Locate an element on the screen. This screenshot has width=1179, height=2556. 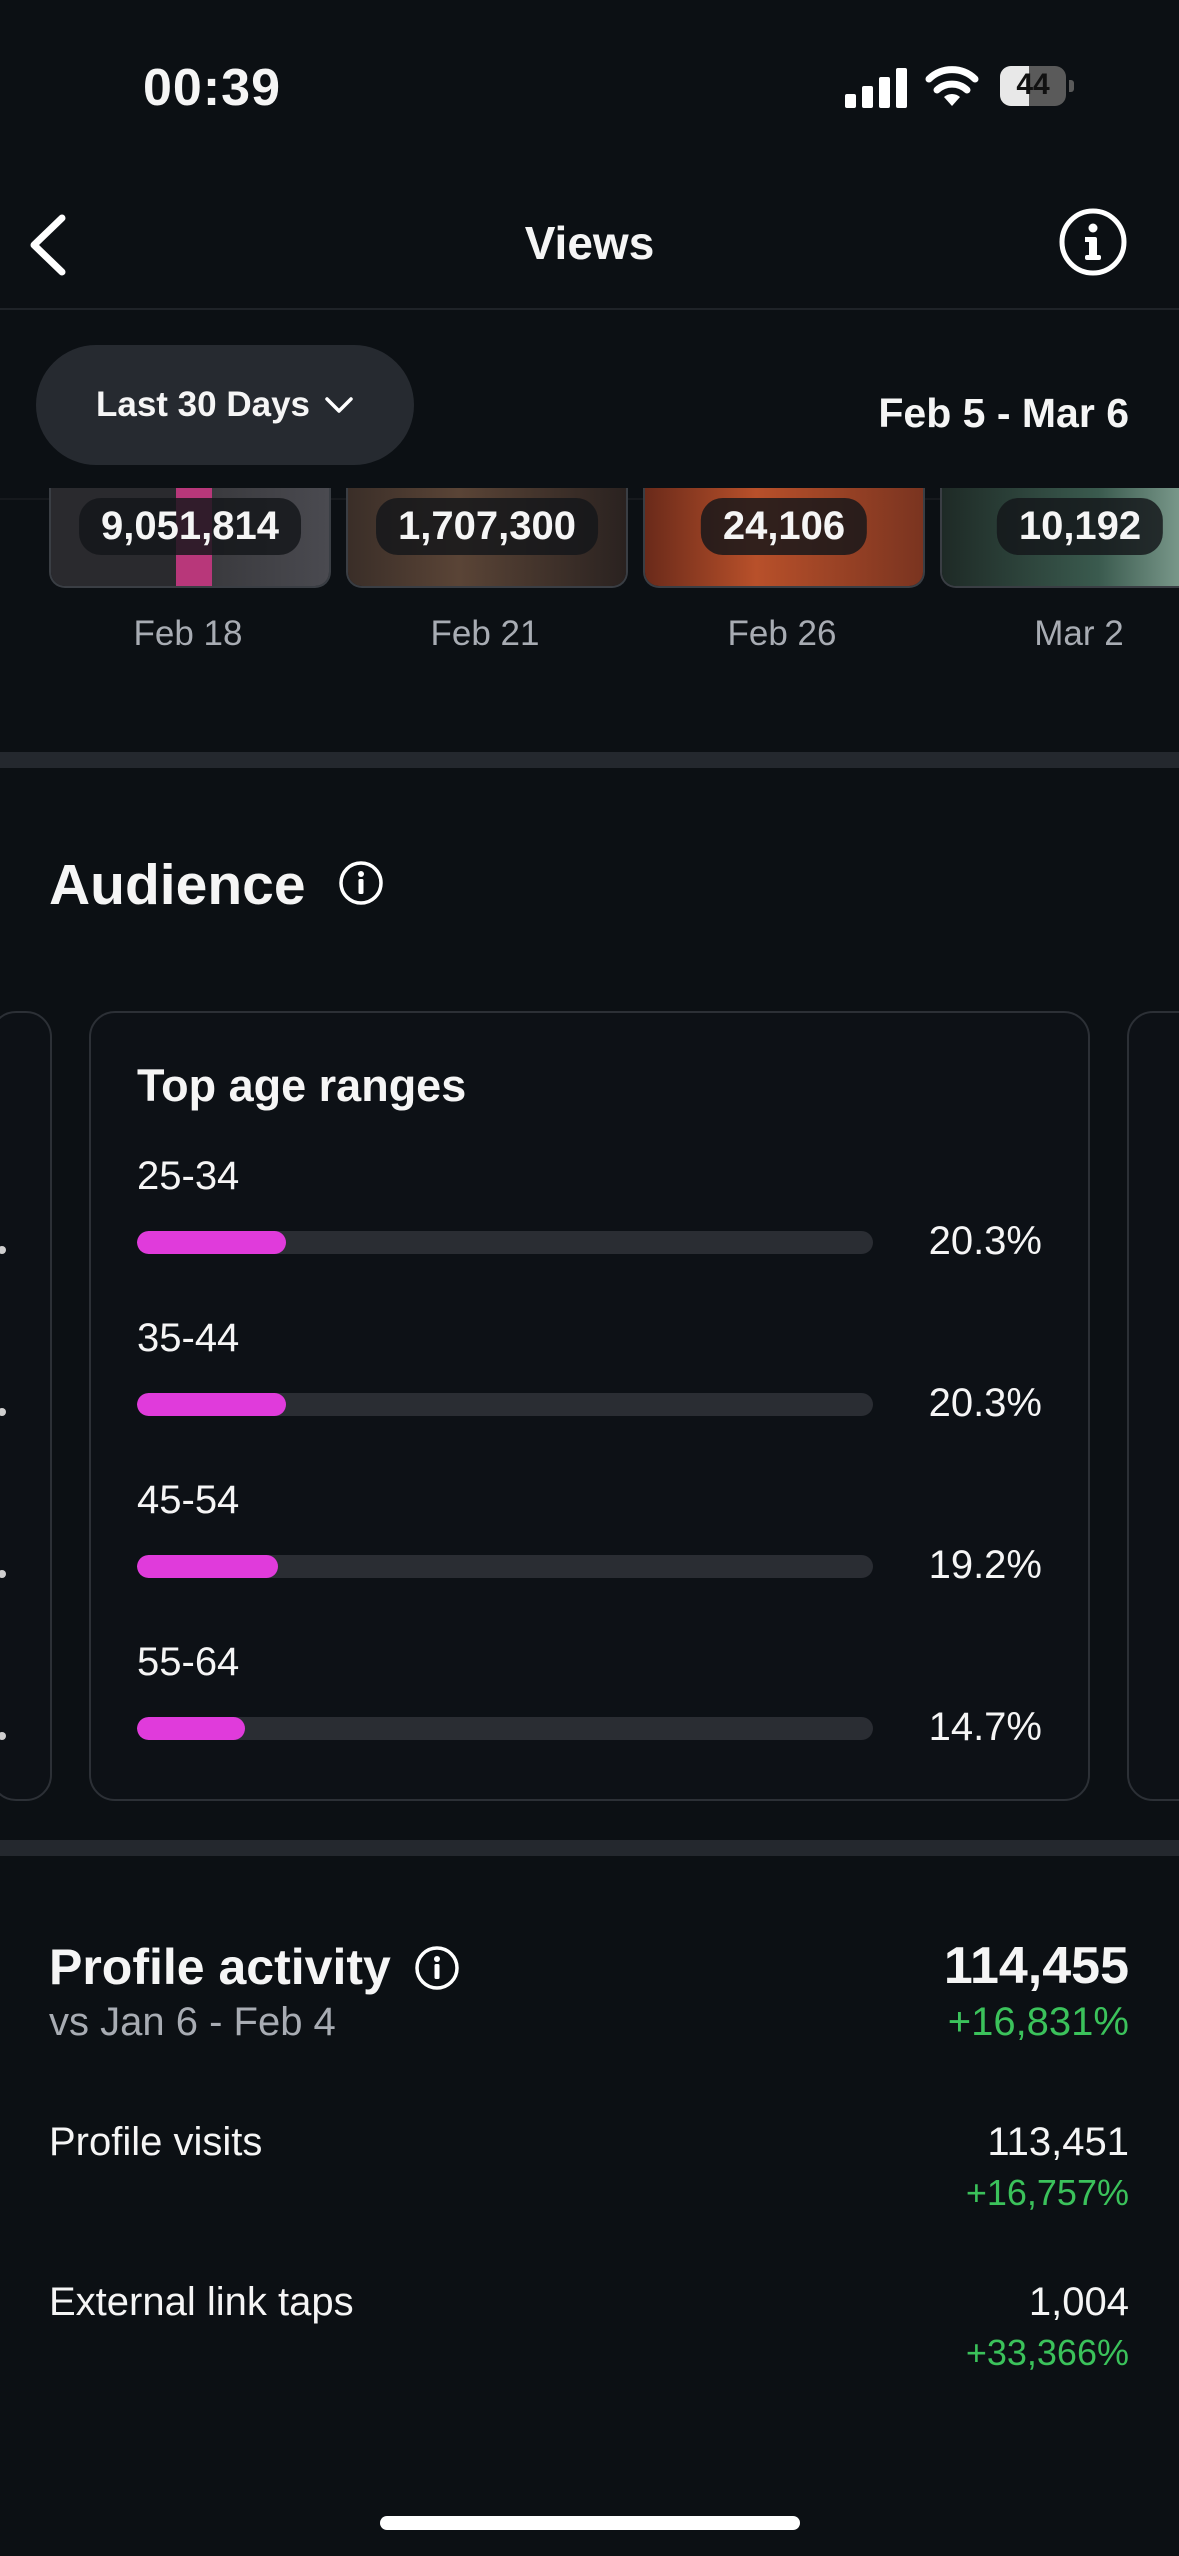
metric-label: Profile visits is located at coordinates (156, 2142).